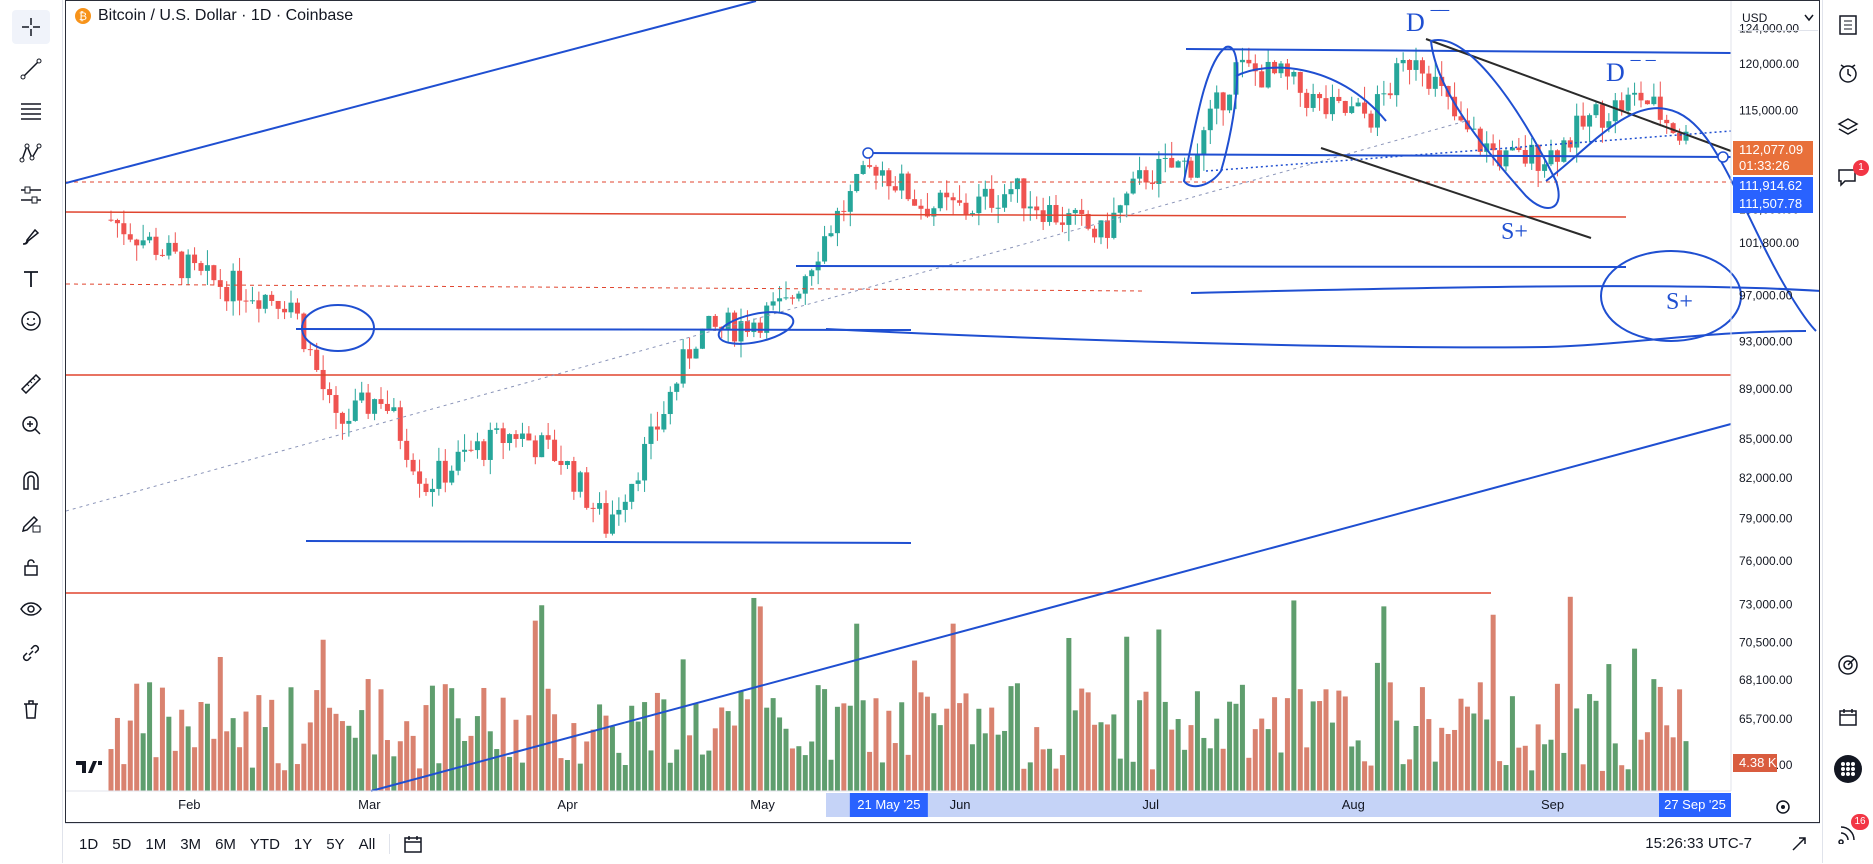 The width and height of the screenshot is (1873, 864). I want to click on bottom-toolbar: 1D 5D 1M 3M 6M YTD 1Y 5Y All 15:26:33 UTC-7, so click(942, 843).